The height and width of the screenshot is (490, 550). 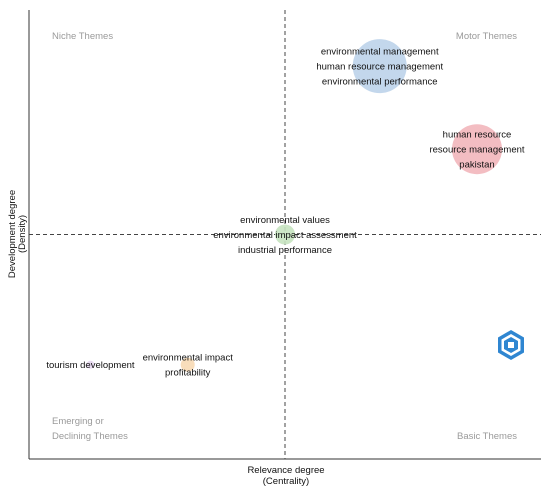 I want to click on cluster-term-label: pakistan, so click(x=476, y=165).